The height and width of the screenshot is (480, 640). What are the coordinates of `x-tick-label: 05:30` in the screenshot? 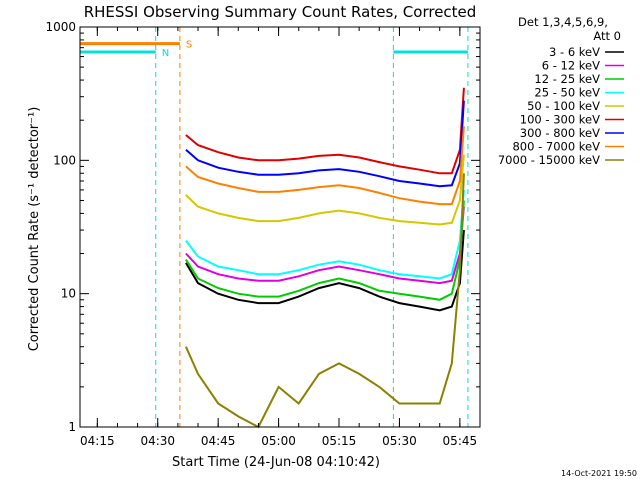 It's located at (399, 441).